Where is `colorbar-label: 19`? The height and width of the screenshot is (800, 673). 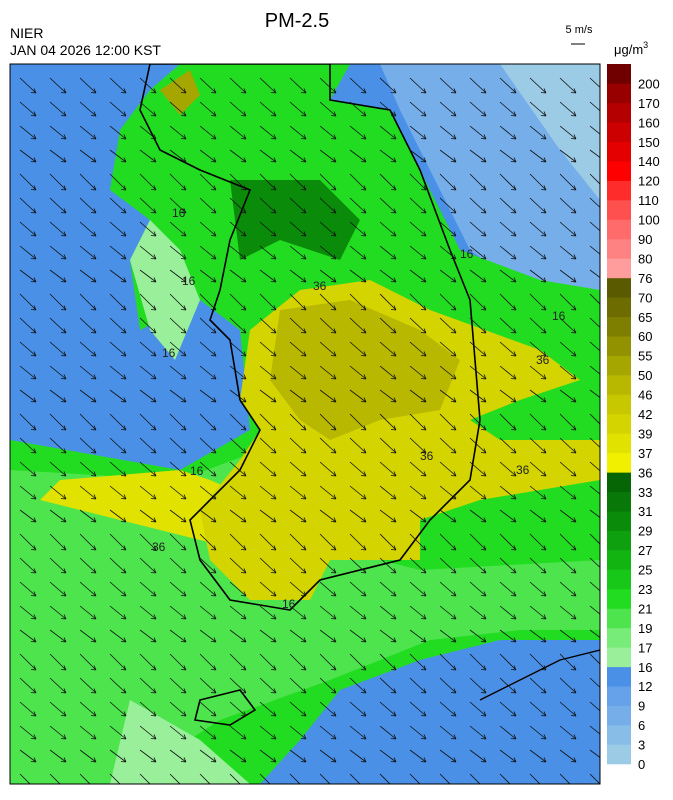 colorbar-label: 19 is located at coordinates (645, 628).